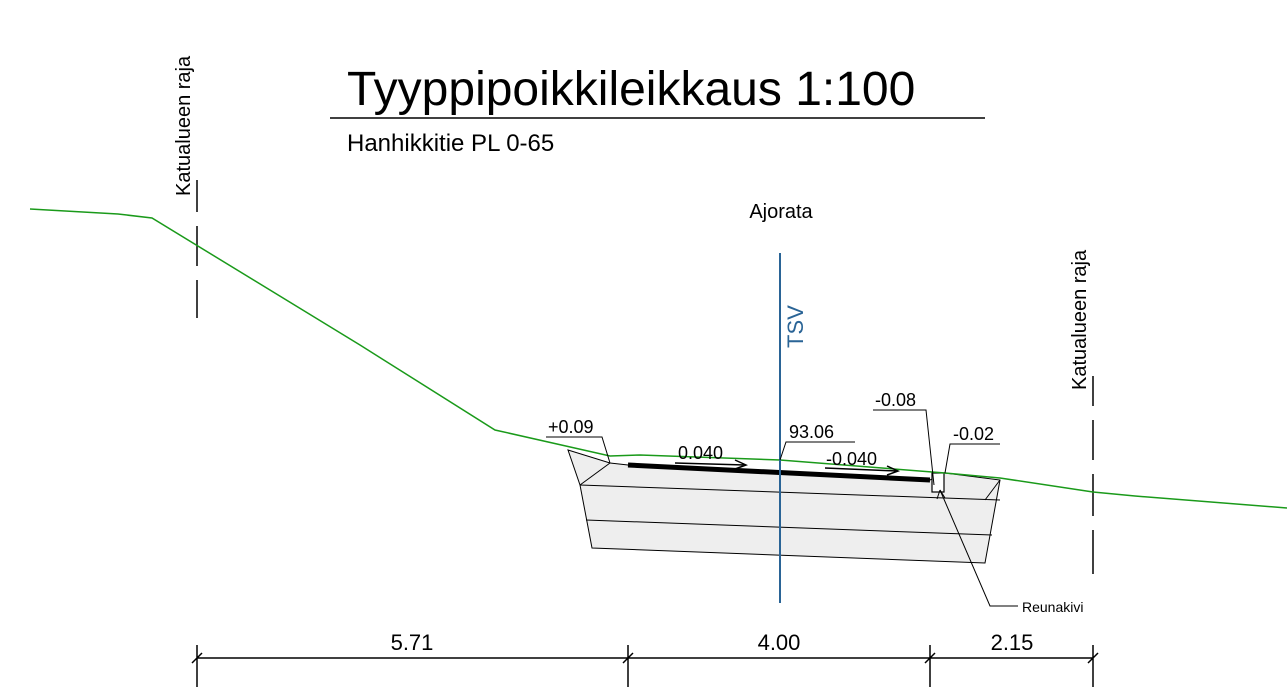 Image resolution: width=1287 pixels, height=689 pixels. Describe the element at coordinates (645, 666) in the screenshot. I see `dimension-line` at that location.